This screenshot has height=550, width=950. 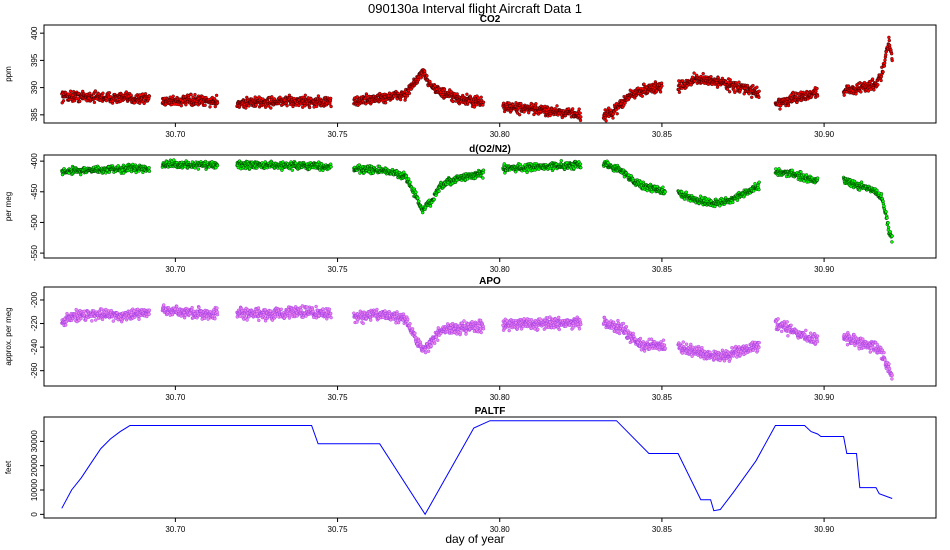 I want to click on x-tick-label: 30.75, so click(x=338, y=134).